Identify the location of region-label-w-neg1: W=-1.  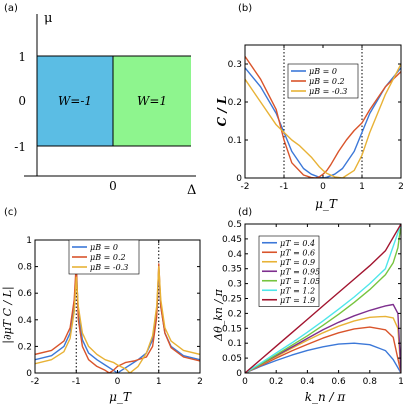
(75, 101).